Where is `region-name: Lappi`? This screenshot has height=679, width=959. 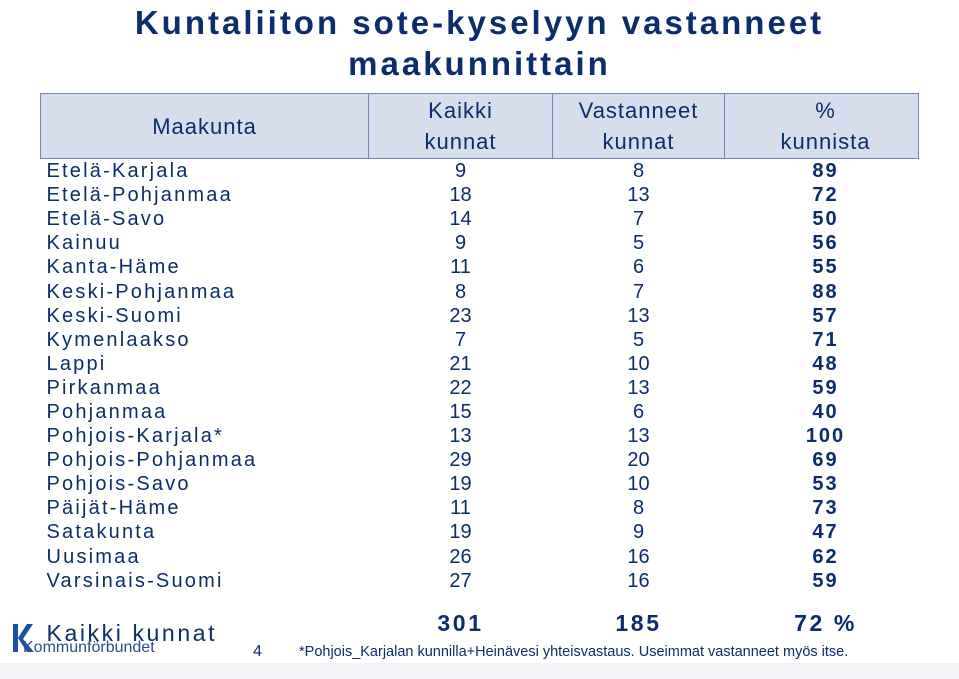 region-name: Lappi is located at coordinates (76, 363).